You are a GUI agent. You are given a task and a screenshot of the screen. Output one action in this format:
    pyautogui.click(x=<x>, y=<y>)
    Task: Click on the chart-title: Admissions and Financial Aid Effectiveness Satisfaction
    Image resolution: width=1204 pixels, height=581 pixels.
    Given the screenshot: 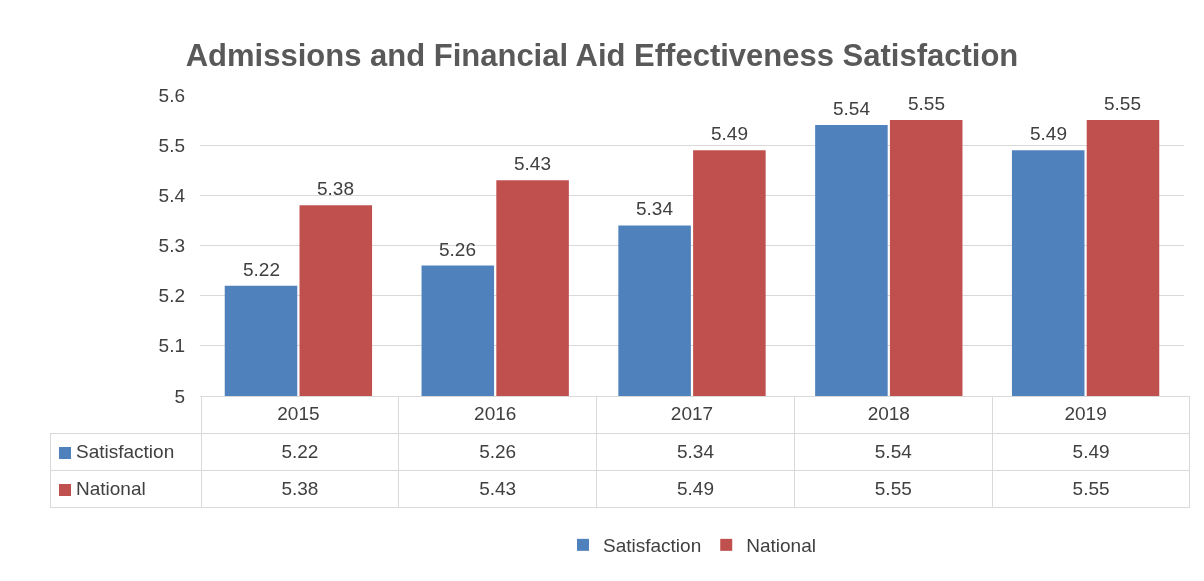 What is the action you would take?
    pyautogui.click(x=602, y=55)
    